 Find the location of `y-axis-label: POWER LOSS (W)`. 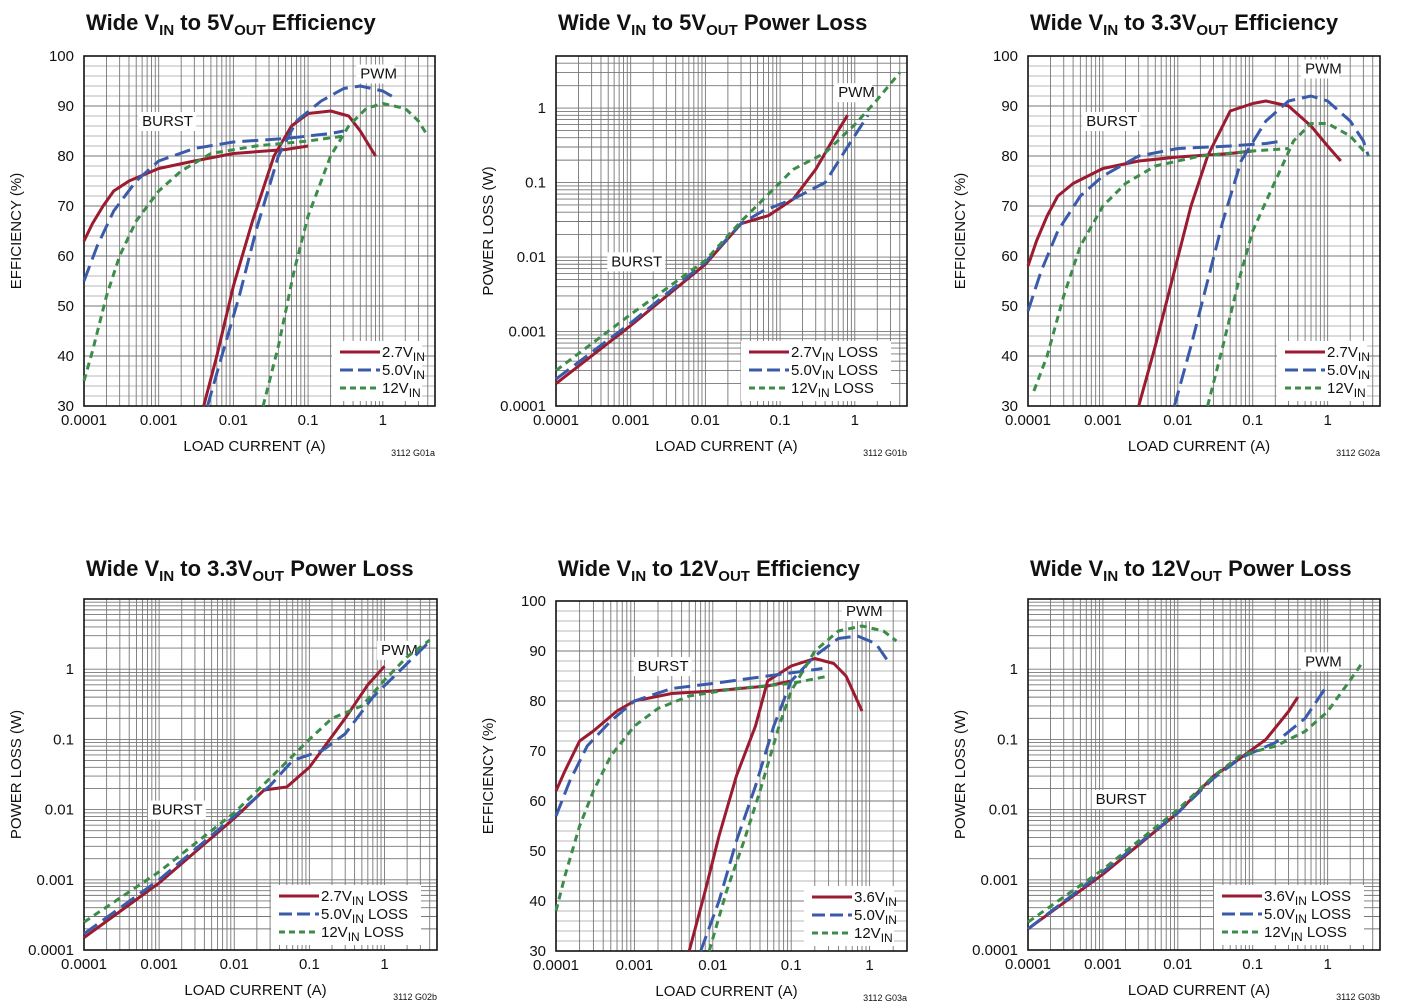

y-axis-label: POWER LOSS (W) is located at coordinates (960, 774).